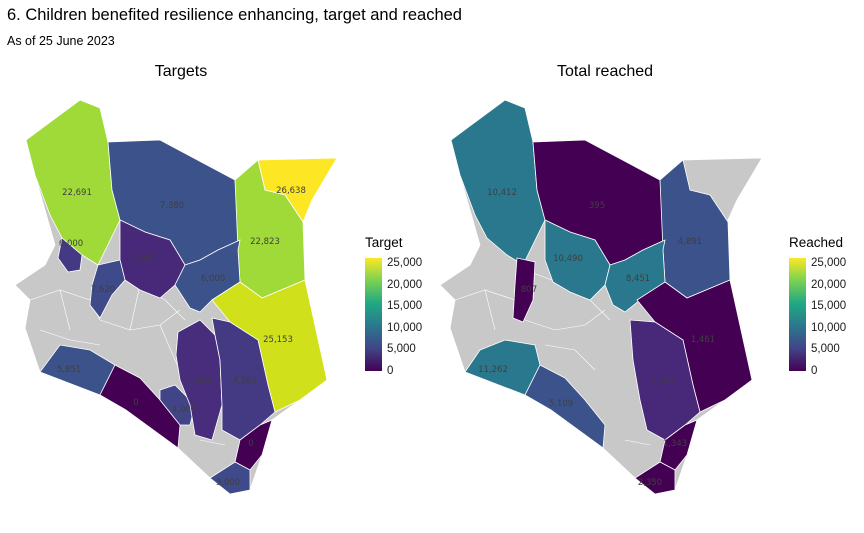 The width and height of the screenshot is (864, 533). Describe the element at coordinates (278, 340) in the screenshot. I see `target-label-garissa: 25,153` at that location.